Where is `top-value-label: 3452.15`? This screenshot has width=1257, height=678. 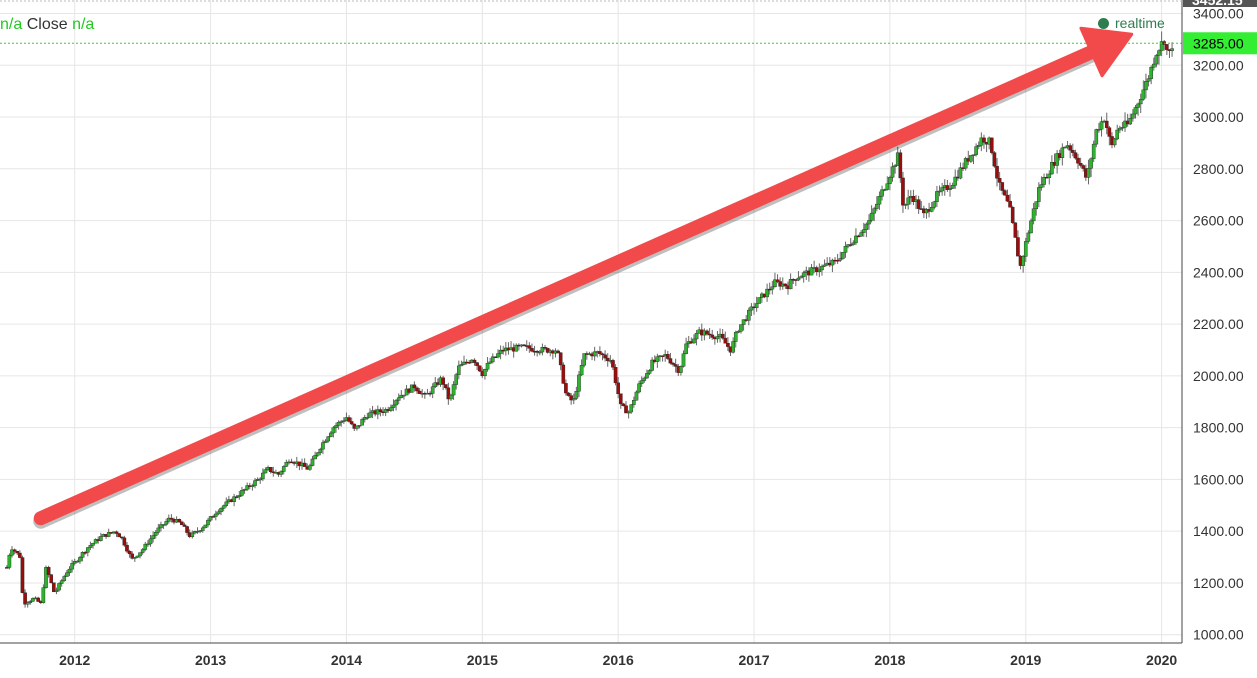 top-value-label: 3452.15 is located at coordinates (1217, 4).